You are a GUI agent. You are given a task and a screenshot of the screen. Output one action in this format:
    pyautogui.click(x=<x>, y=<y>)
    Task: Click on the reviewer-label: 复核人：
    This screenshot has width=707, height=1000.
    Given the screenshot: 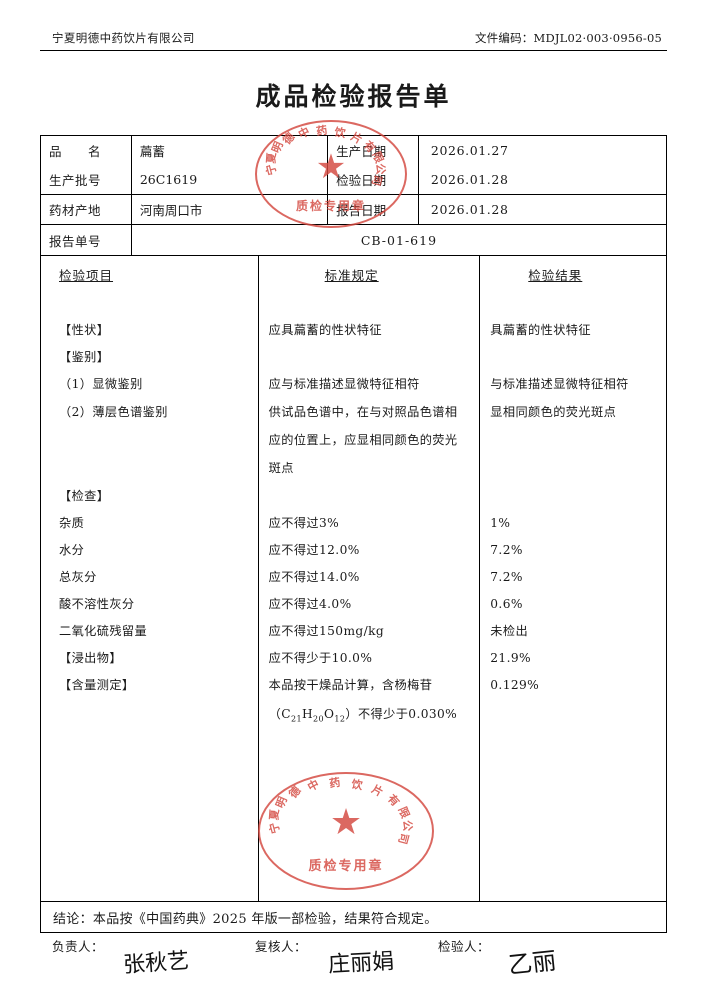 What is the action you would take?
    pyautogui.click(x=281, y=946)
    